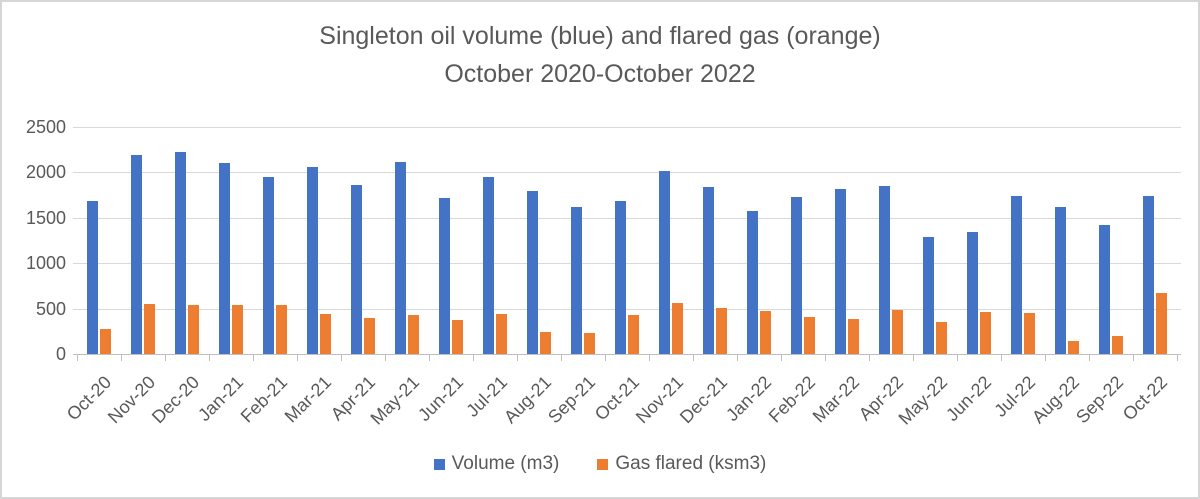 This screenshot has height=499, width=1200. I want to click on y-tick-label-0: 0, so click(60, 354).